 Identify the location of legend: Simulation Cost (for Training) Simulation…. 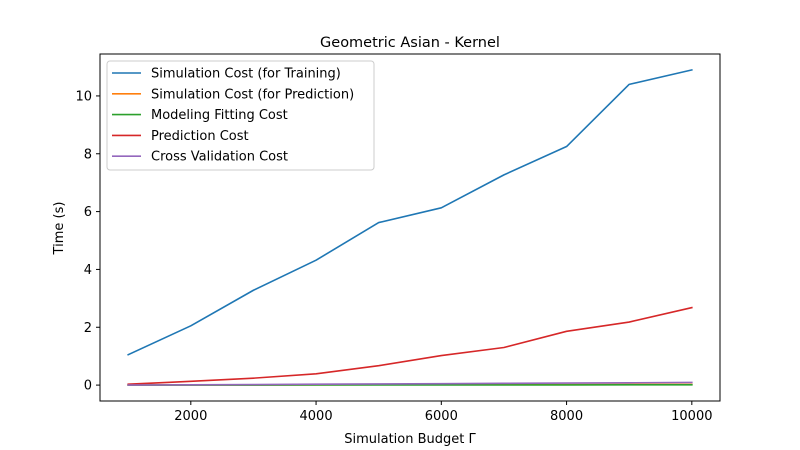
(240, 115).